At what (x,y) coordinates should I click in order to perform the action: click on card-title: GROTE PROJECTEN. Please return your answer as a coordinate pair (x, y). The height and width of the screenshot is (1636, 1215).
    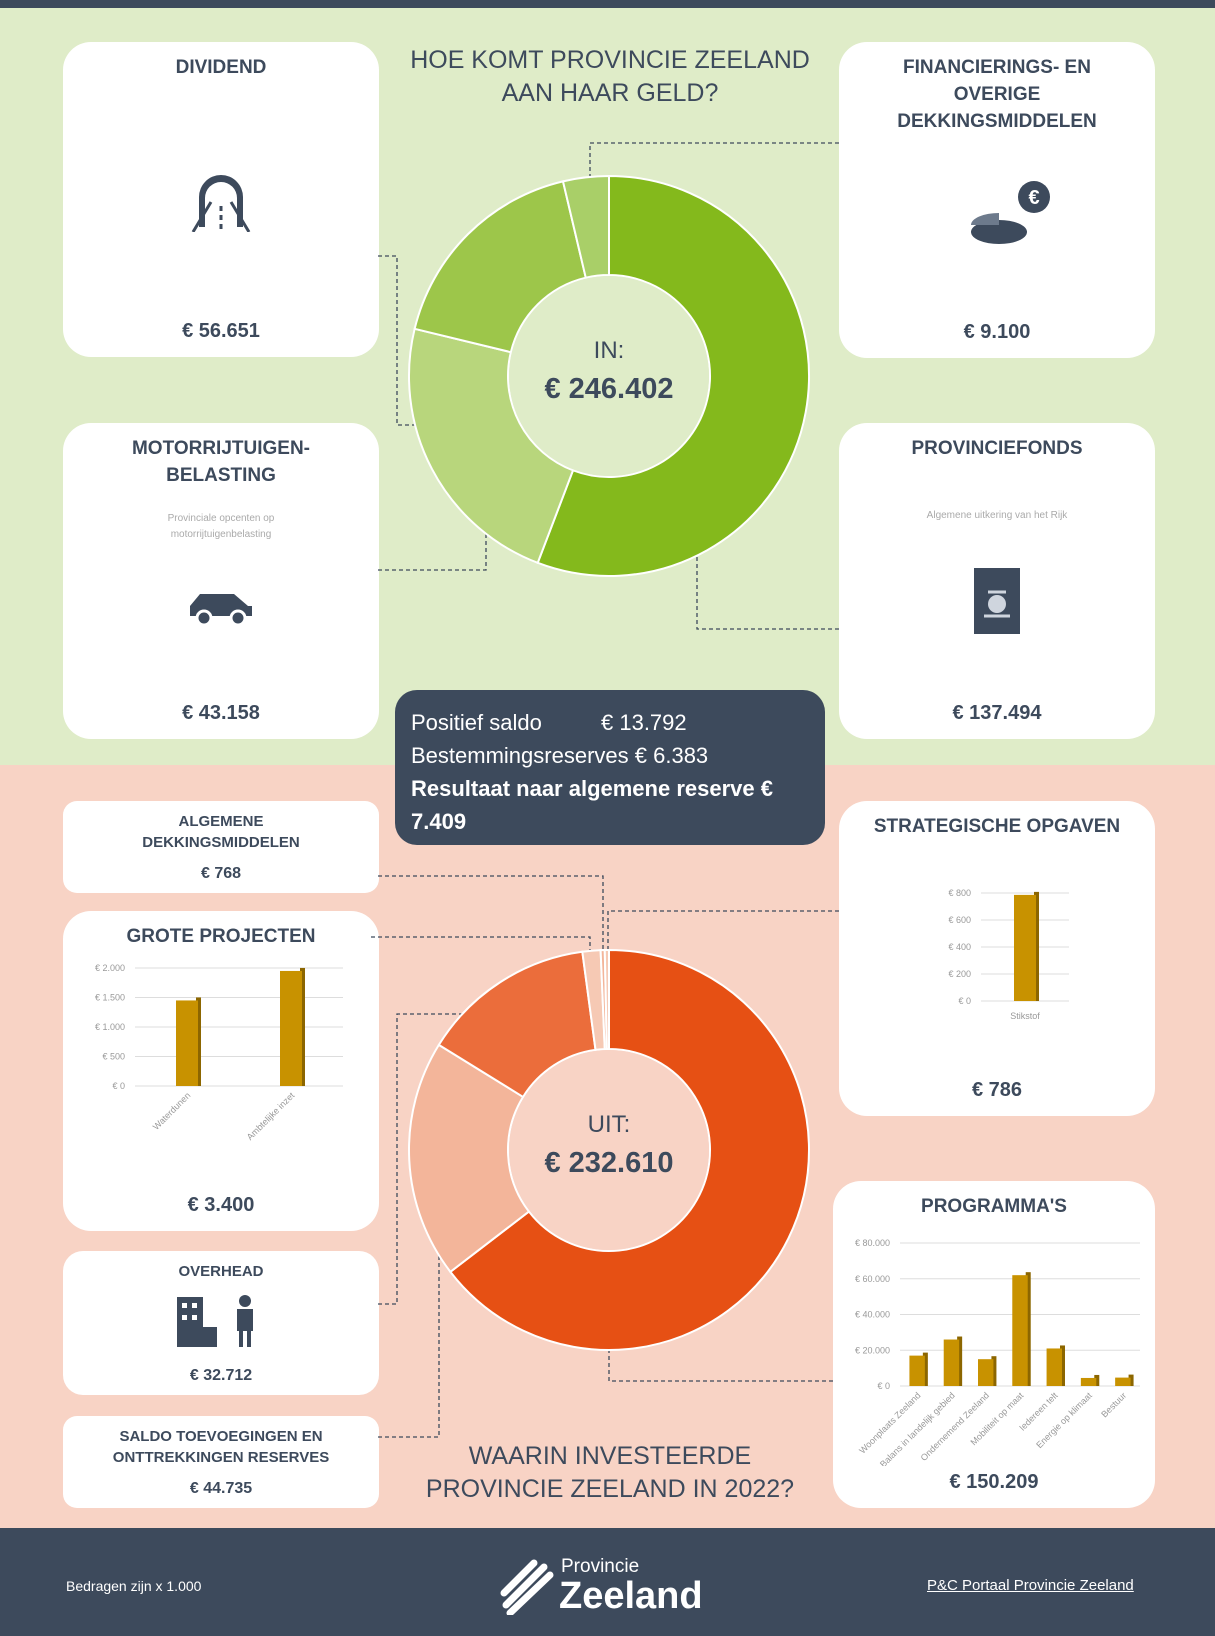
    Looking at the image, I should click on (221, 936).